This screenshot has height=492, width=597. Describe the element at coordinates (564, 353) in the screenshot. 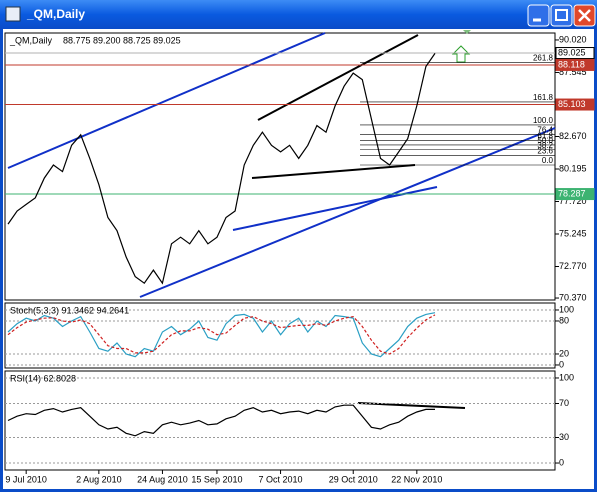

I see `y-tick-label: 20` at that location.